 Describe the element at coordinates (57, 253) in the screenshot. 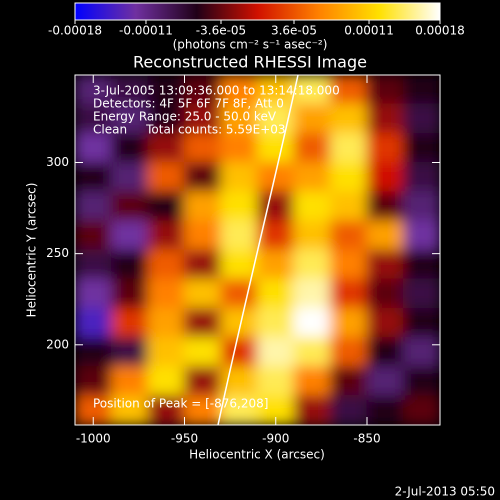

I see `y-tick-label: 250` at that location.